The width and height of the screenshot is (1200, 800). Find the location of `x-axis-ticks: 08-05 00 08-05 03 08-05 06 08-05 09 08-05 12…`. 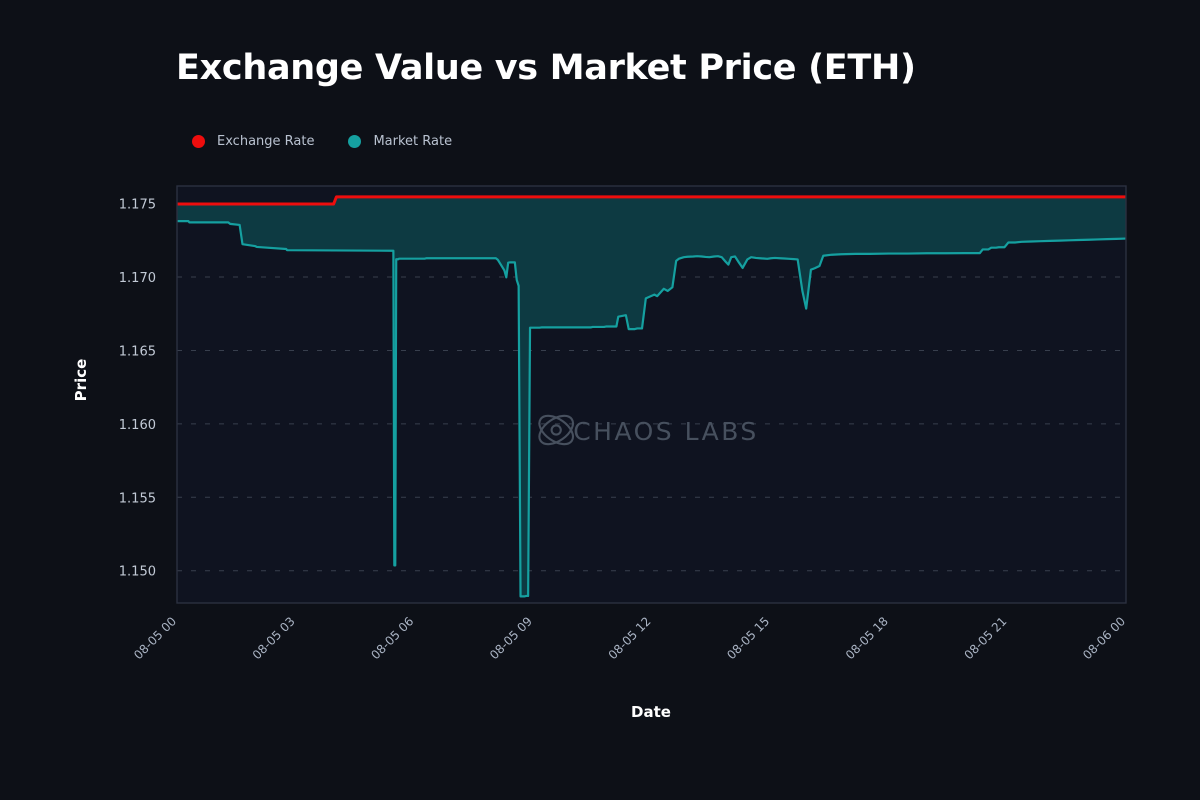

x-axis-ticks: 08-05 00 08-05 03 08-05 06 08-05 09 08-05 12… is located at coordinates (629, 638).